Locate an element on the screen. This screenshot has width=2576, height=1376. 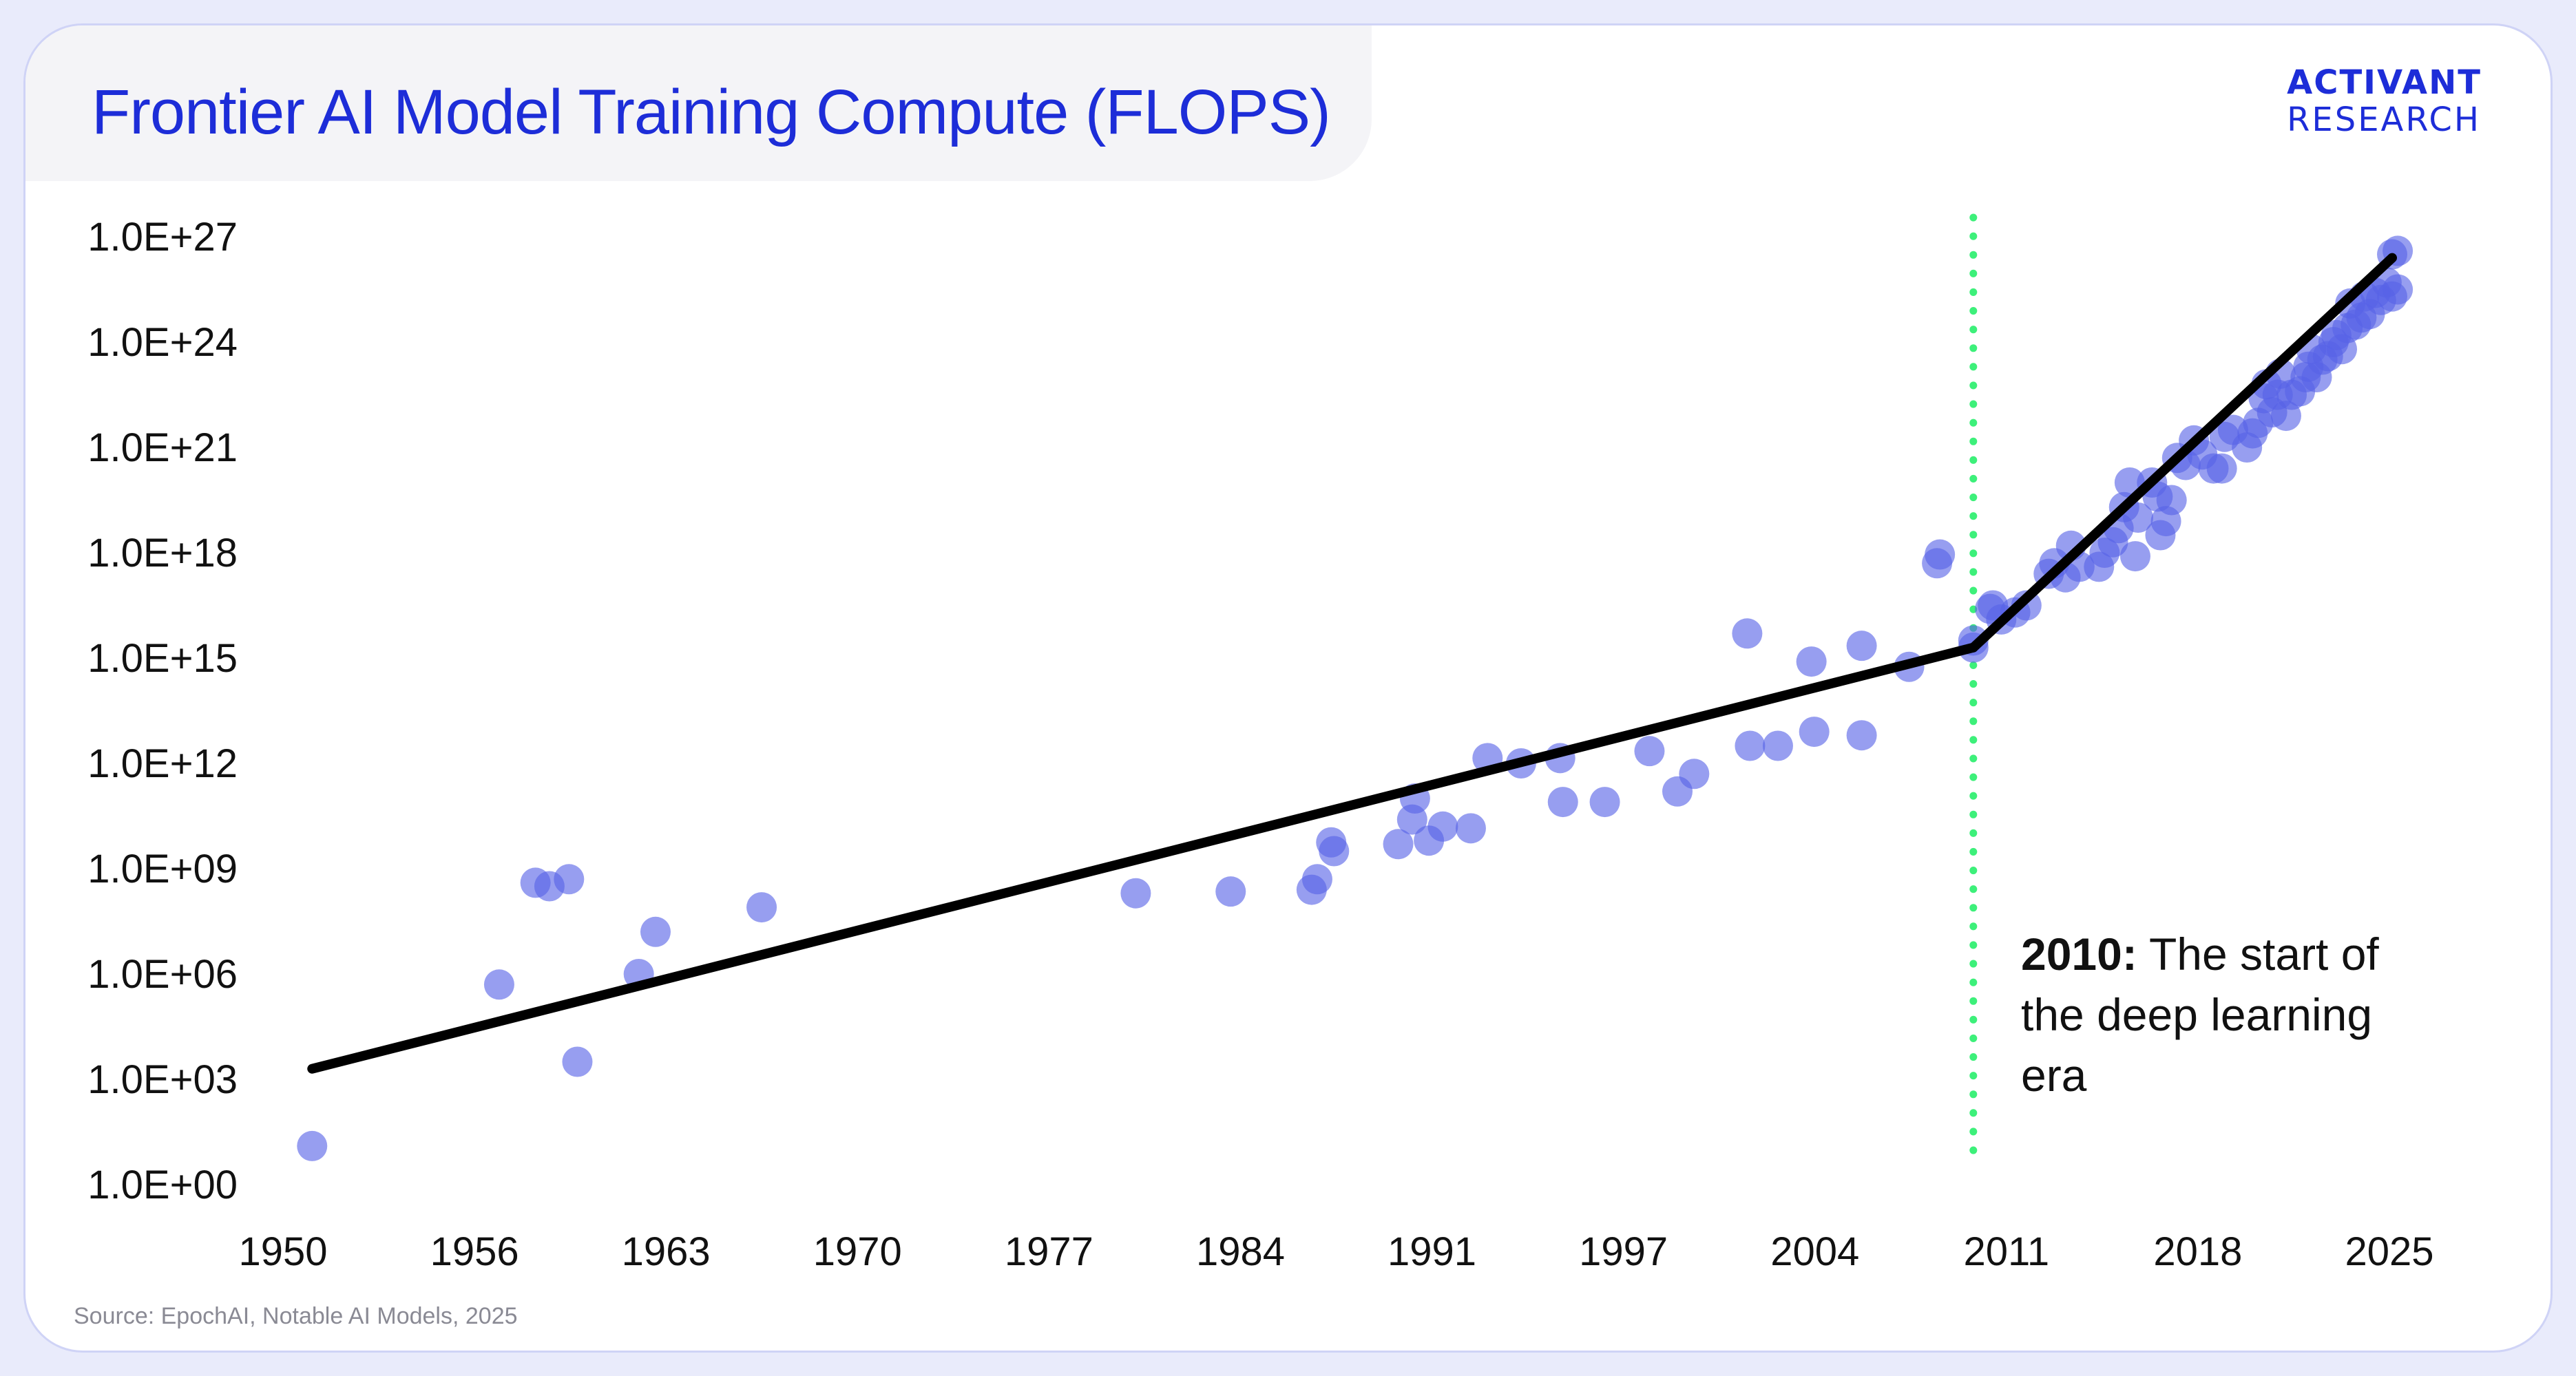
source-note: Source: EpochAI, Notable AI Models, 2025 is located at coordinates (296, 1316).